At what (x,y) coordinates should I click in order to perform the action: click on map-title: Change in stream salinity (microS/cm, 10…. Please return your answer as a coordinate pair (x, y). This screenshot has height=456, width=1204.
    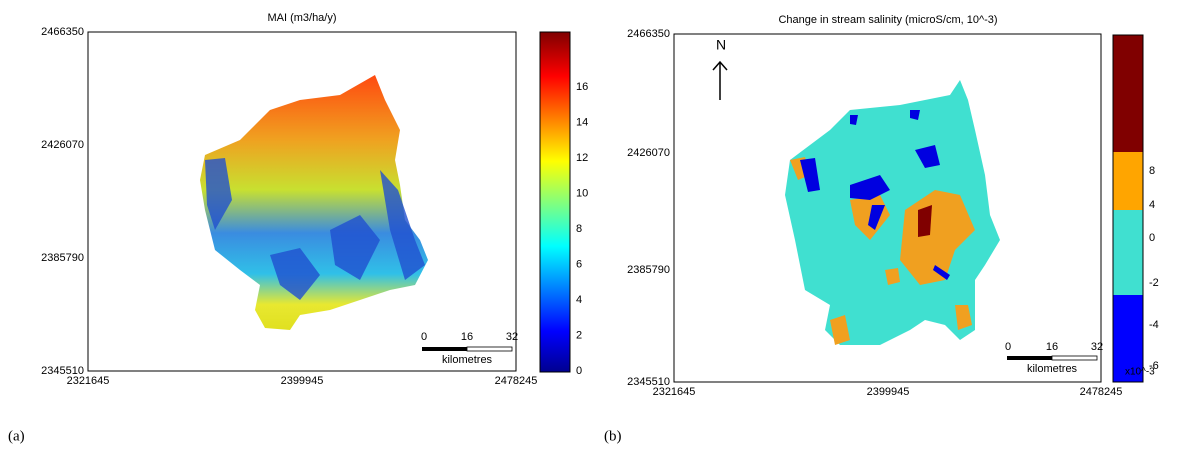
    Looking at the image, I should click on (887, 20).